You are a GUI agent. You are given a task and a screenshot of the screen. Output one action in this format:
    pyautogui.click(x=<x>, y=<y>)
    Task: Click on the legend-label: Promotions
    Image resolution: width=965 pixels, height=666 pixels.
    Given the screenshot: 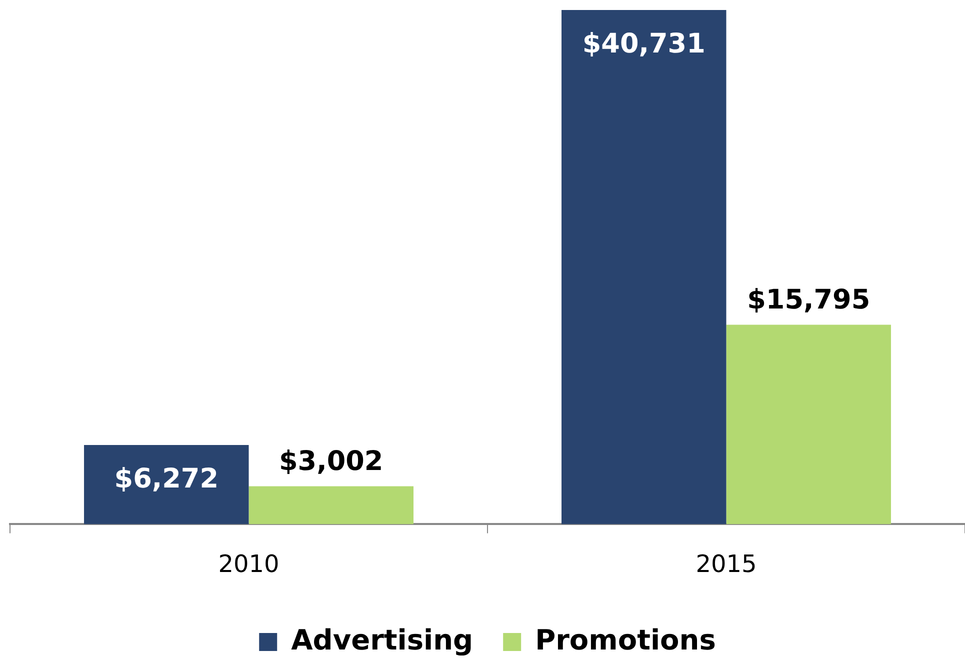 What is the action you would take?
    pyautogui.click(x=625, y=639)
    